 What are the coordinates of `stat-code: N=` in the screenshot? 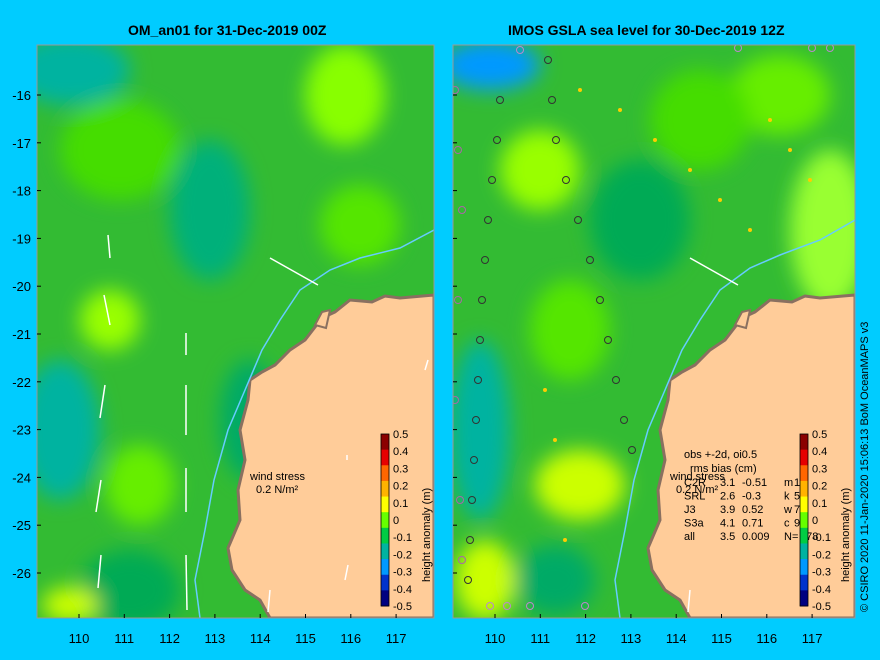 It's located at (791, 537).